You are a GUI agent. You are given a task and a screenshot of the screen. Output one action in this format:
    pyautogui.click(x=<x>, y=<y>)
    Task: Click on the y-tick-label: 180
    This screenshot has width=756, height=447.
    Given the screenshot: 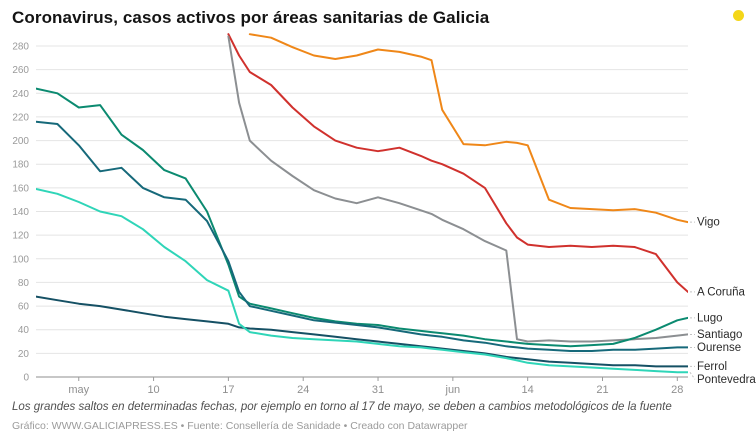 What is the action you would take?
    pyautogui.click(x=20, y=165)
    